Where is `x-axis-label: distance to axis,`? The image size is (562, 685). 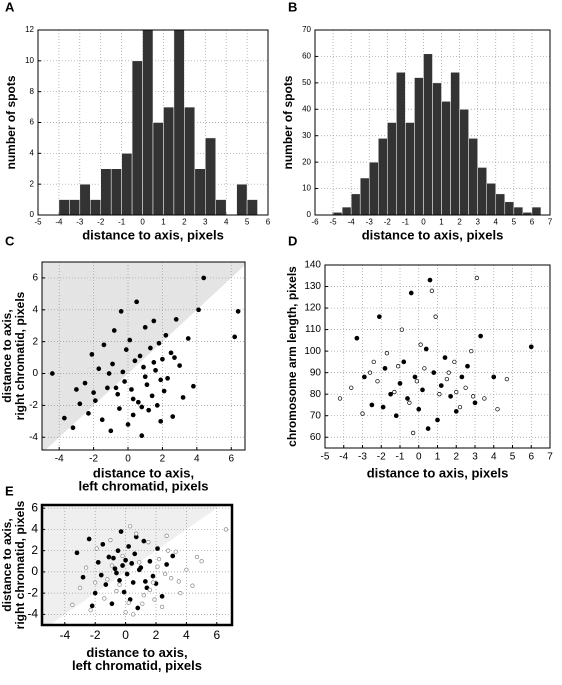 x-axis-label: distance to axis, is located at coordinates (136, 652).